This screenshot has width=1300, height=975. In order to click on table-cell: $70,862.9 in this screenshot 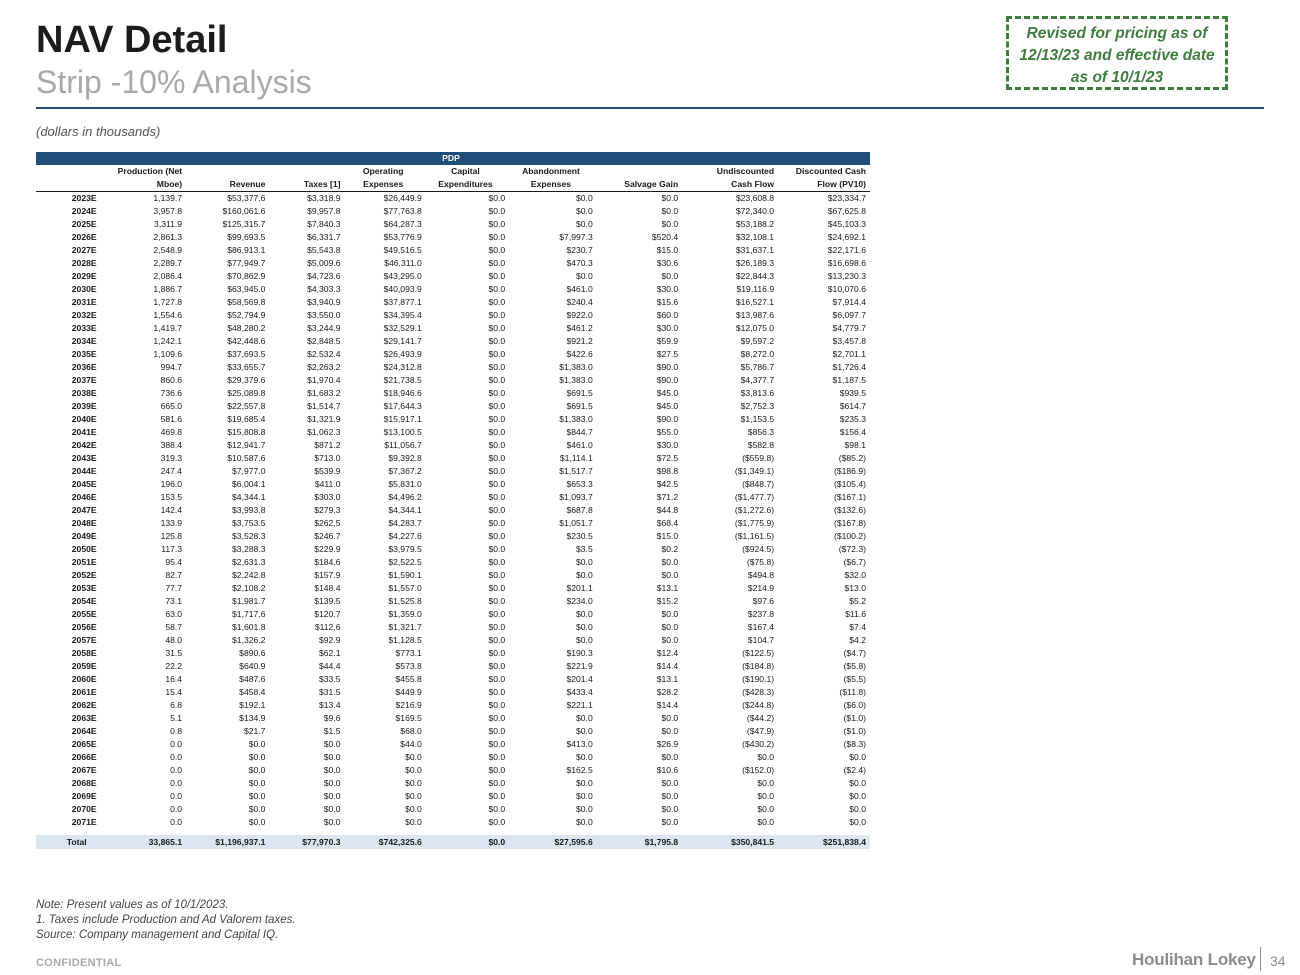, I will do `click(246, 276)`.